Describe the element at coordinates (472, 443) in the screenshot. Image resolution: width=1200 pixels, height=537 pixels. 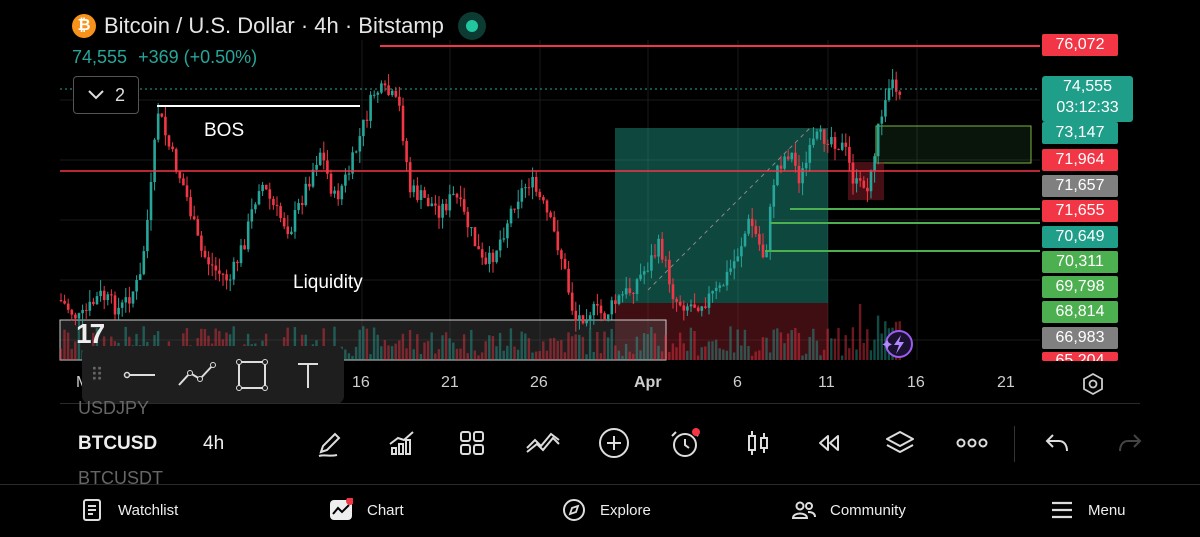
I see `grid-icon` at that location.